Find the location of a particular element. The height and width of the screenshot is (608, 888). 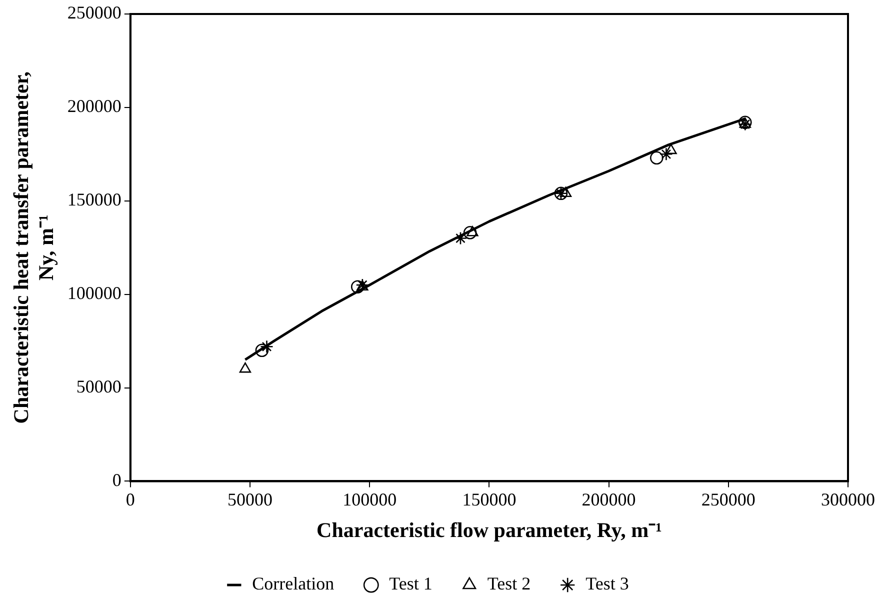

x-tick-label: 300000 is located at coordinates (848, 500).